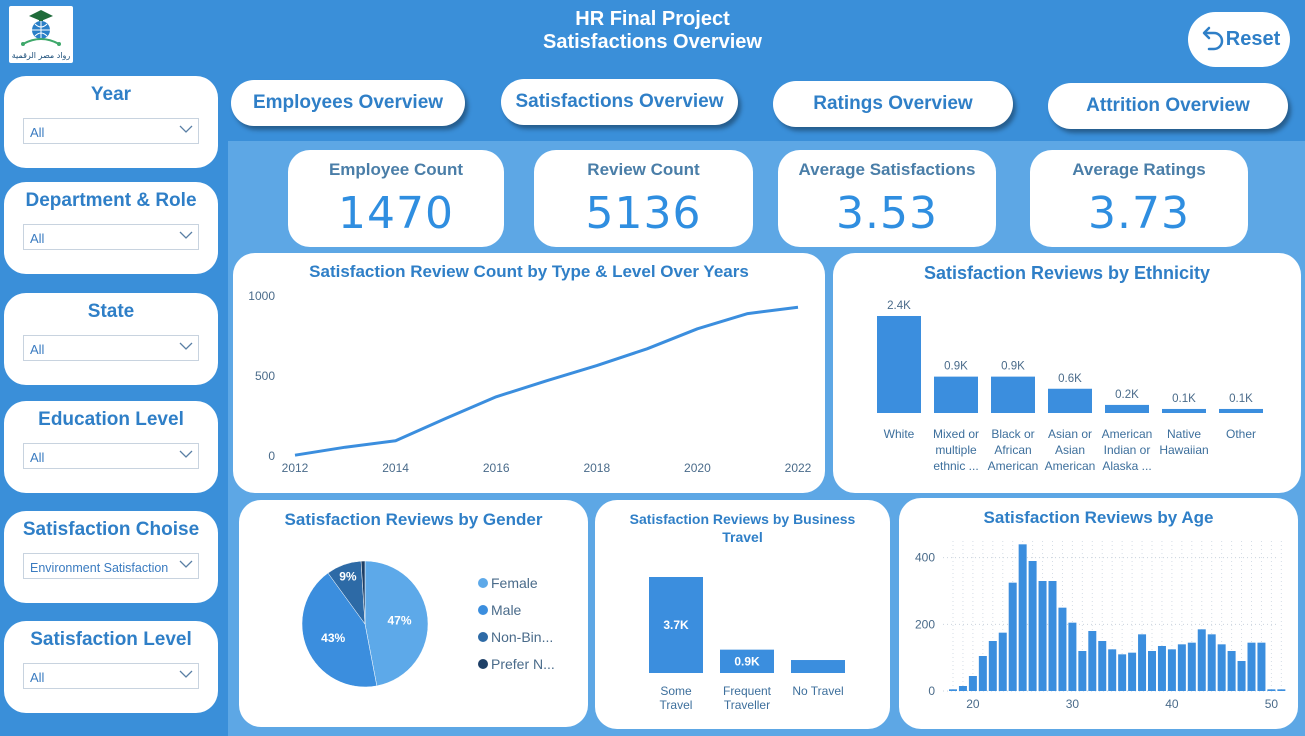  I want to click on slice-label: 47%, so click(399, 621).